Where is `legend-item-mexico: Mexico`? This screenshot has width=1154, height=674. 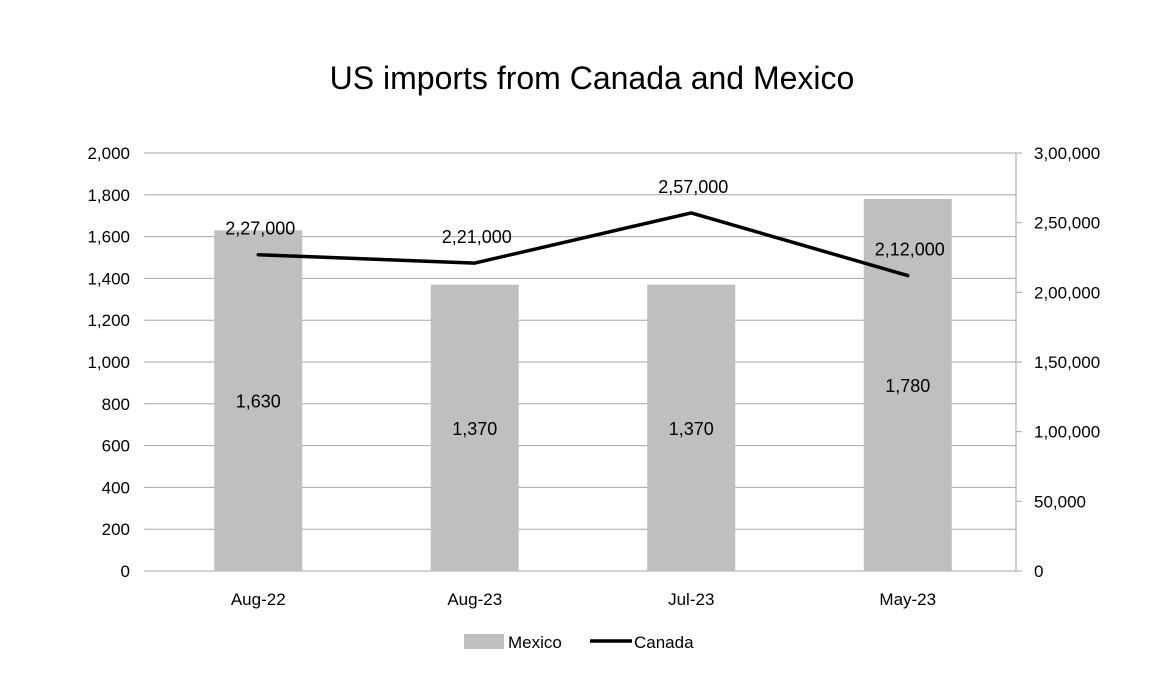
legend-item-mexico: Mexico is located at coordinates (513, 642).